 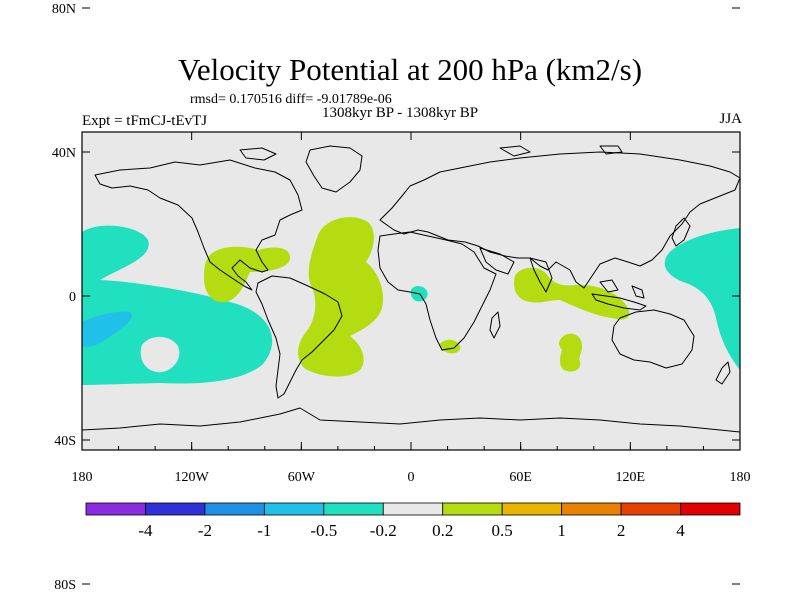 I want to click on positive-anomaly-south-indian, so click(x=570, y=352).